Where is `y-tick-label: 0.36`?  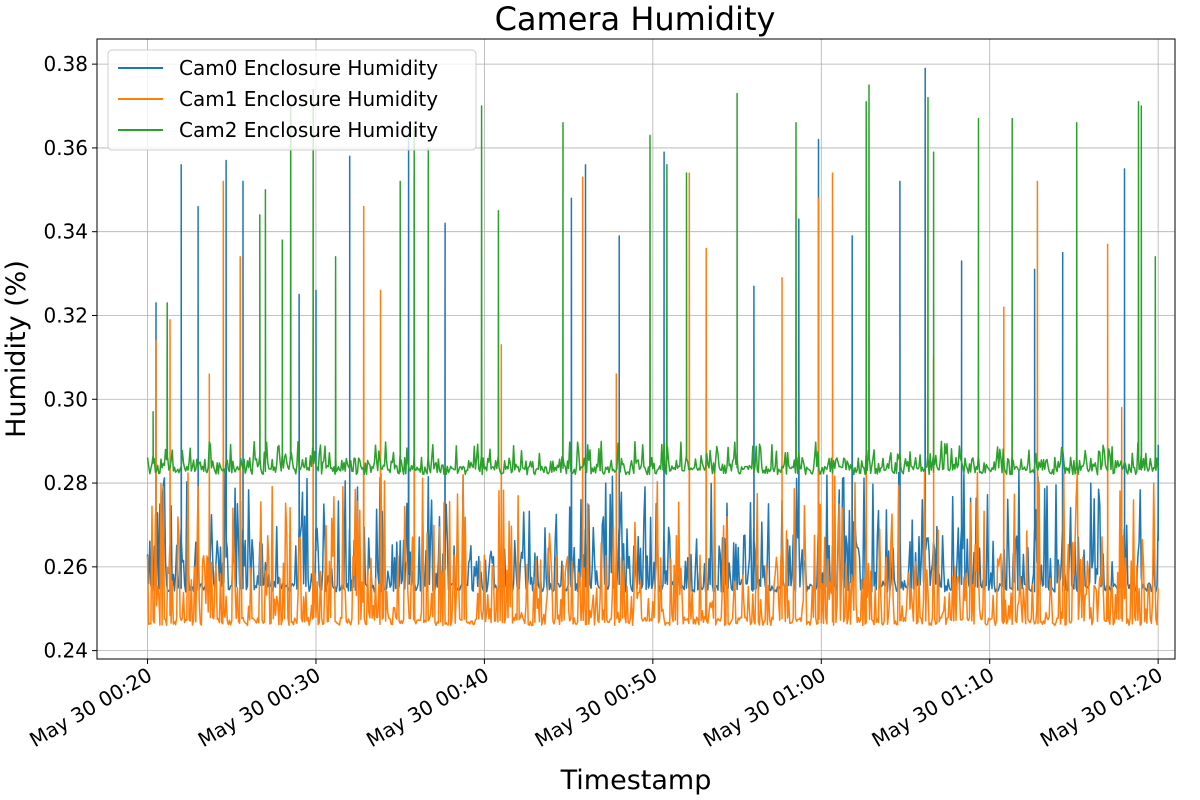
y-tick-label: 0.36 is located at coordinates (65, 148).